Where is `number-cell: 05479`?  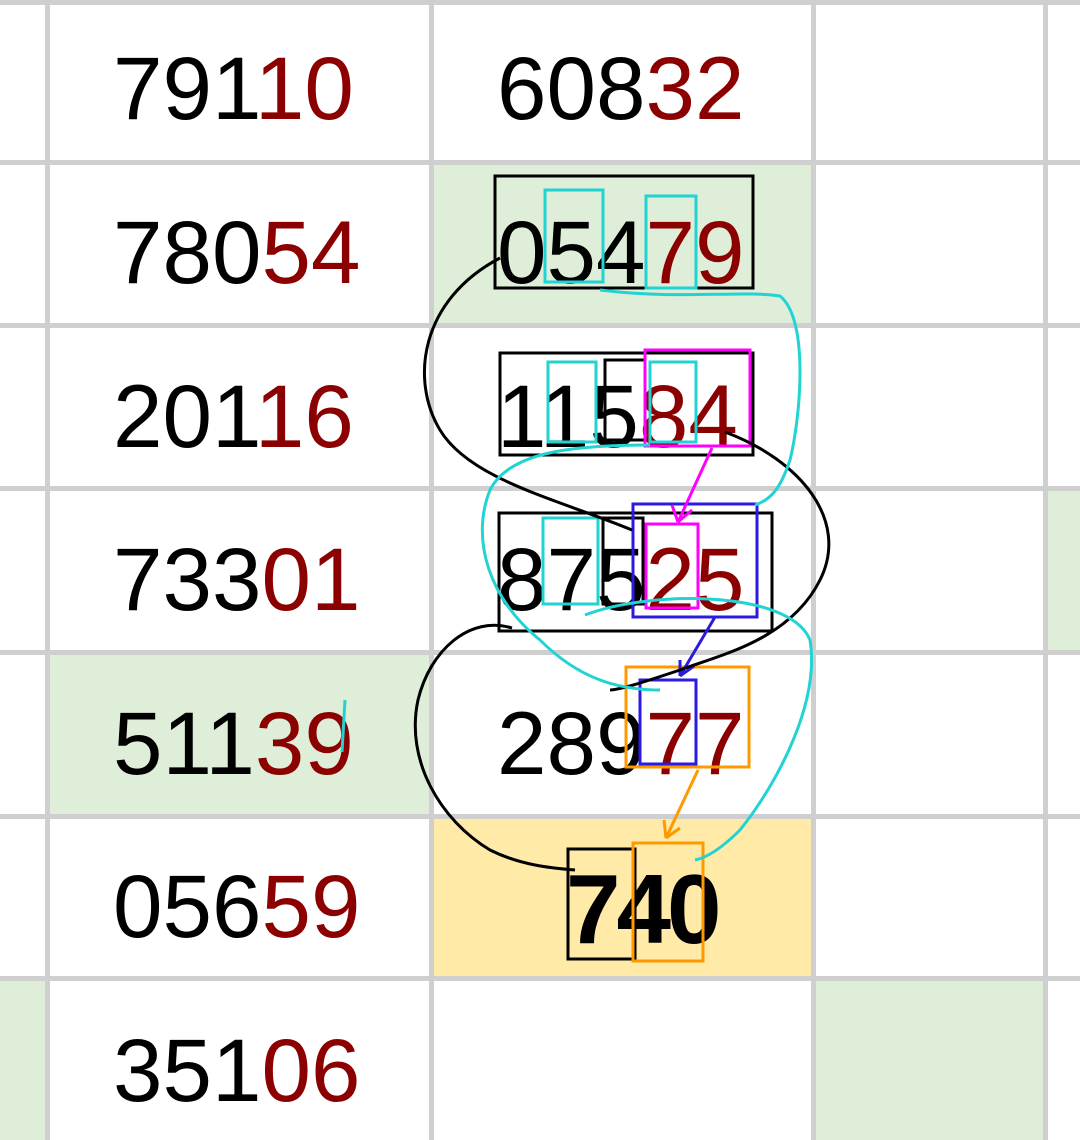
number-cell: 05479 is located at coordinates (621, 252).